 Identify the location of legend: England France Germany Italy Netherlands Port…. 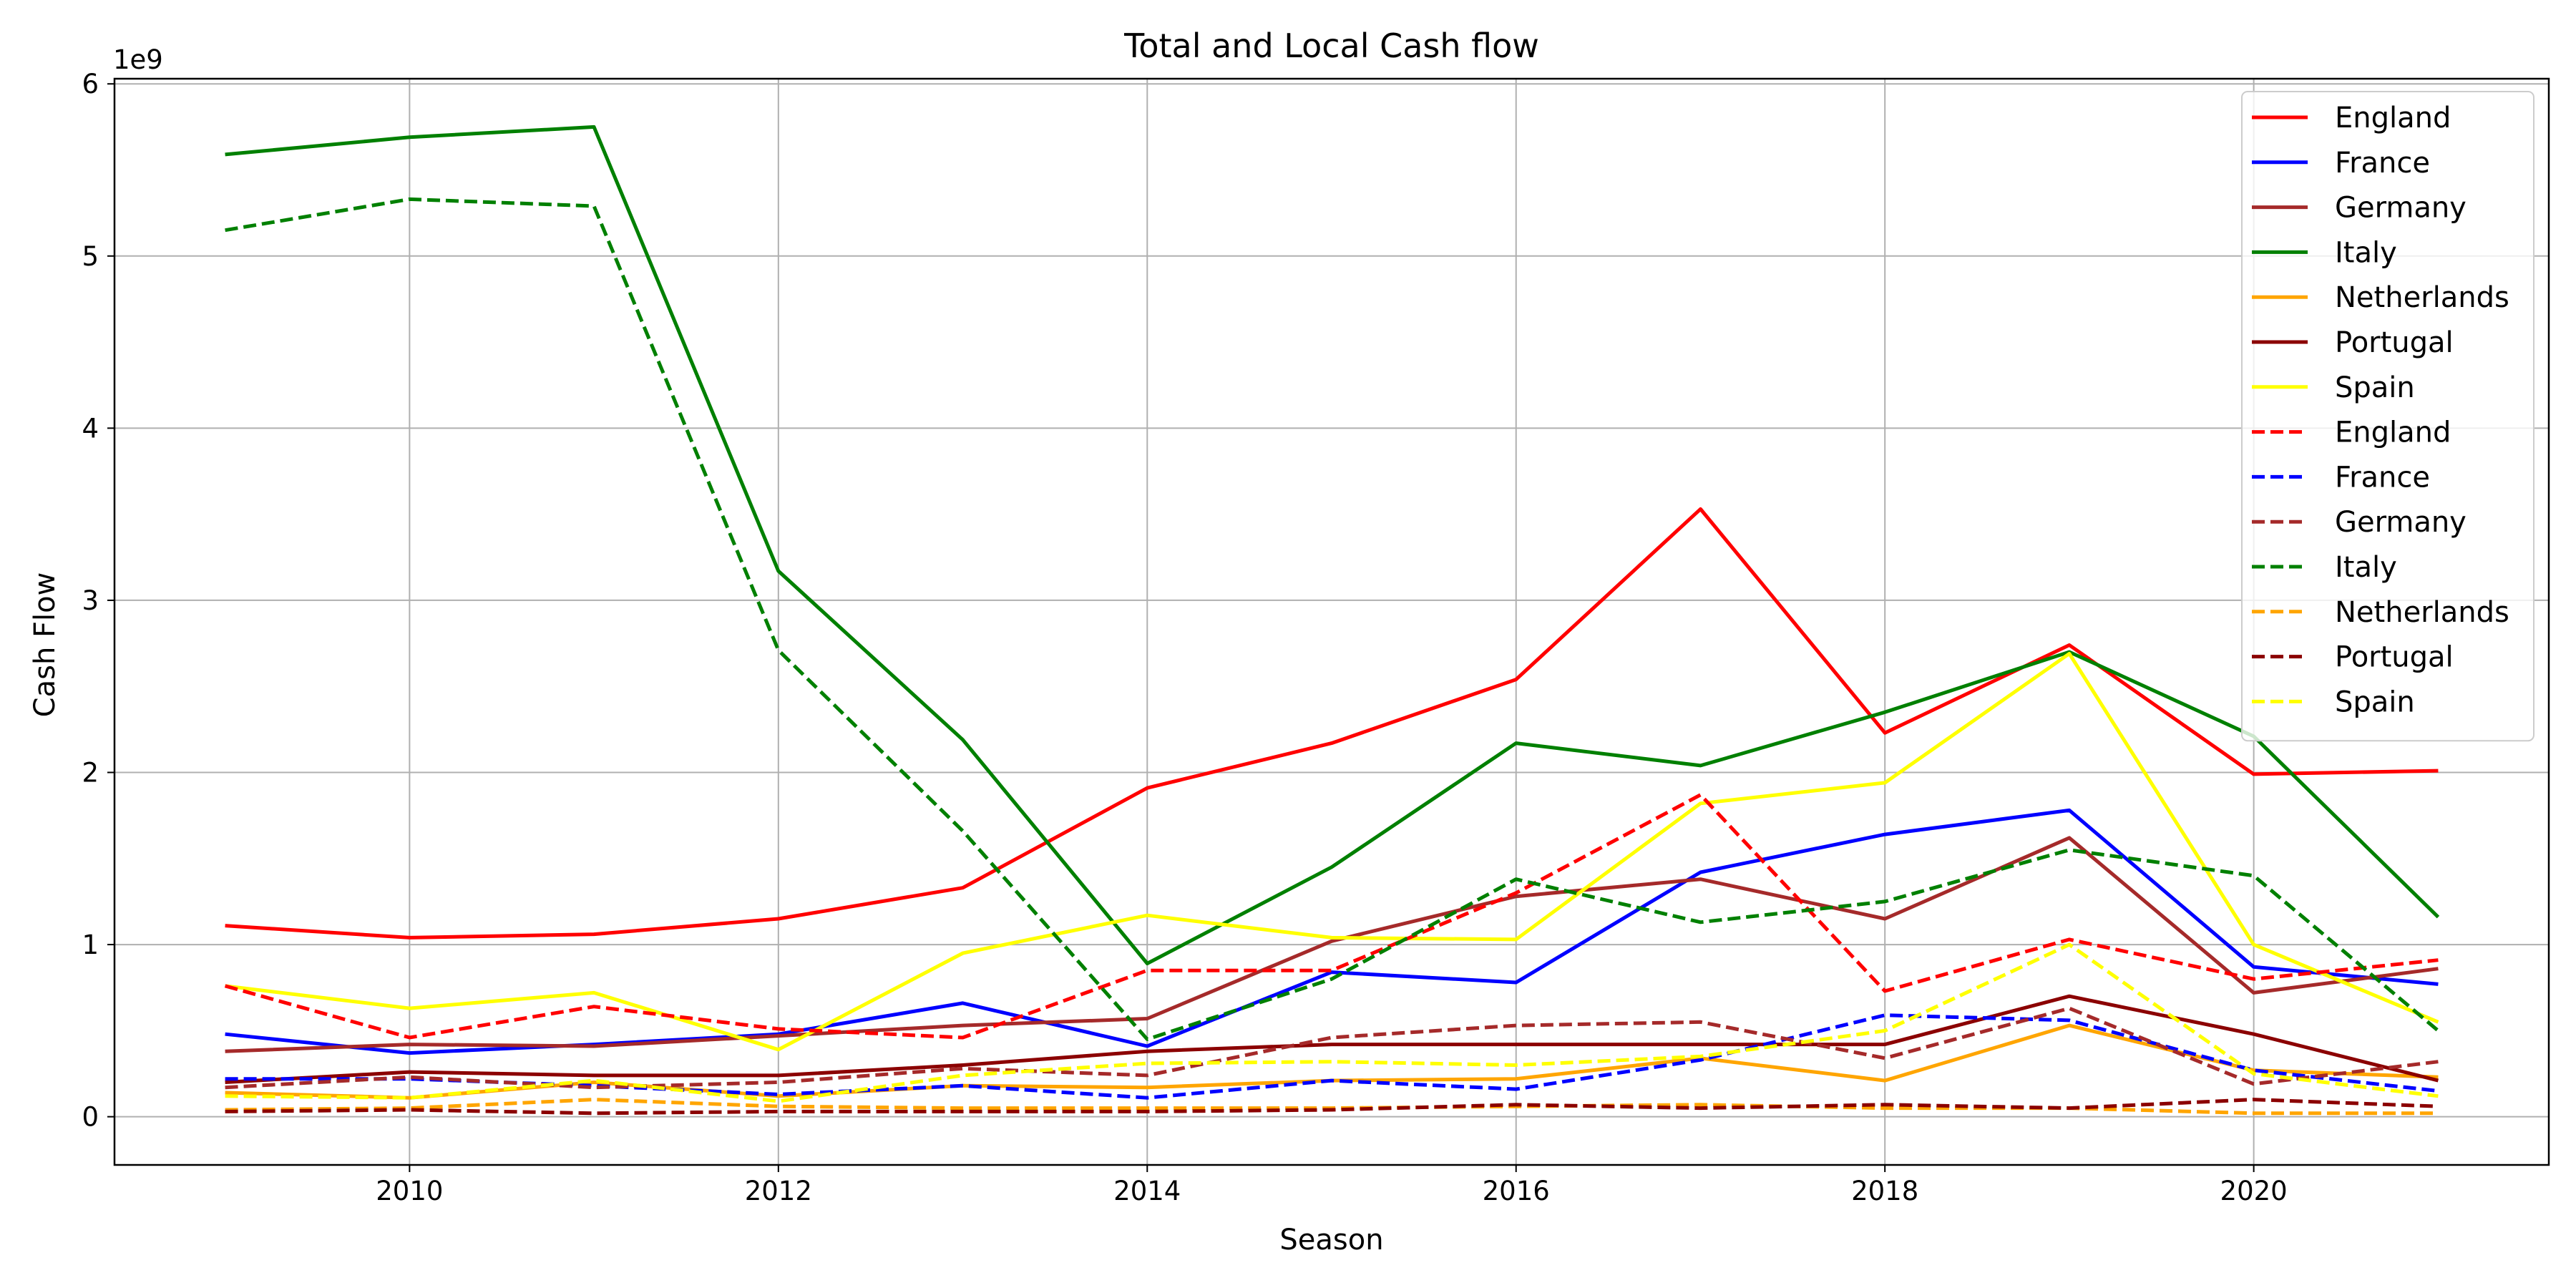
(2387, 416).